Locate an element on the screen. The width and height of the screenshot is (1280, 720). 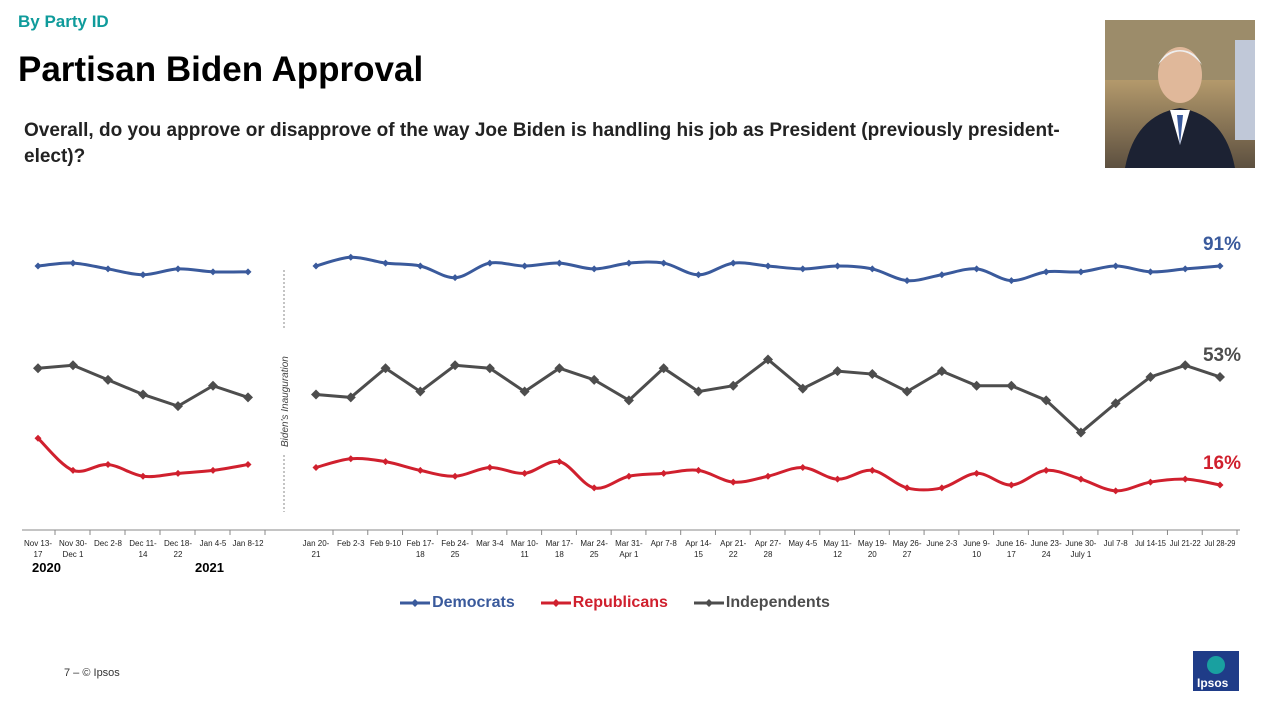
x-tick-label: 28 is located at coordinates (768, 554).